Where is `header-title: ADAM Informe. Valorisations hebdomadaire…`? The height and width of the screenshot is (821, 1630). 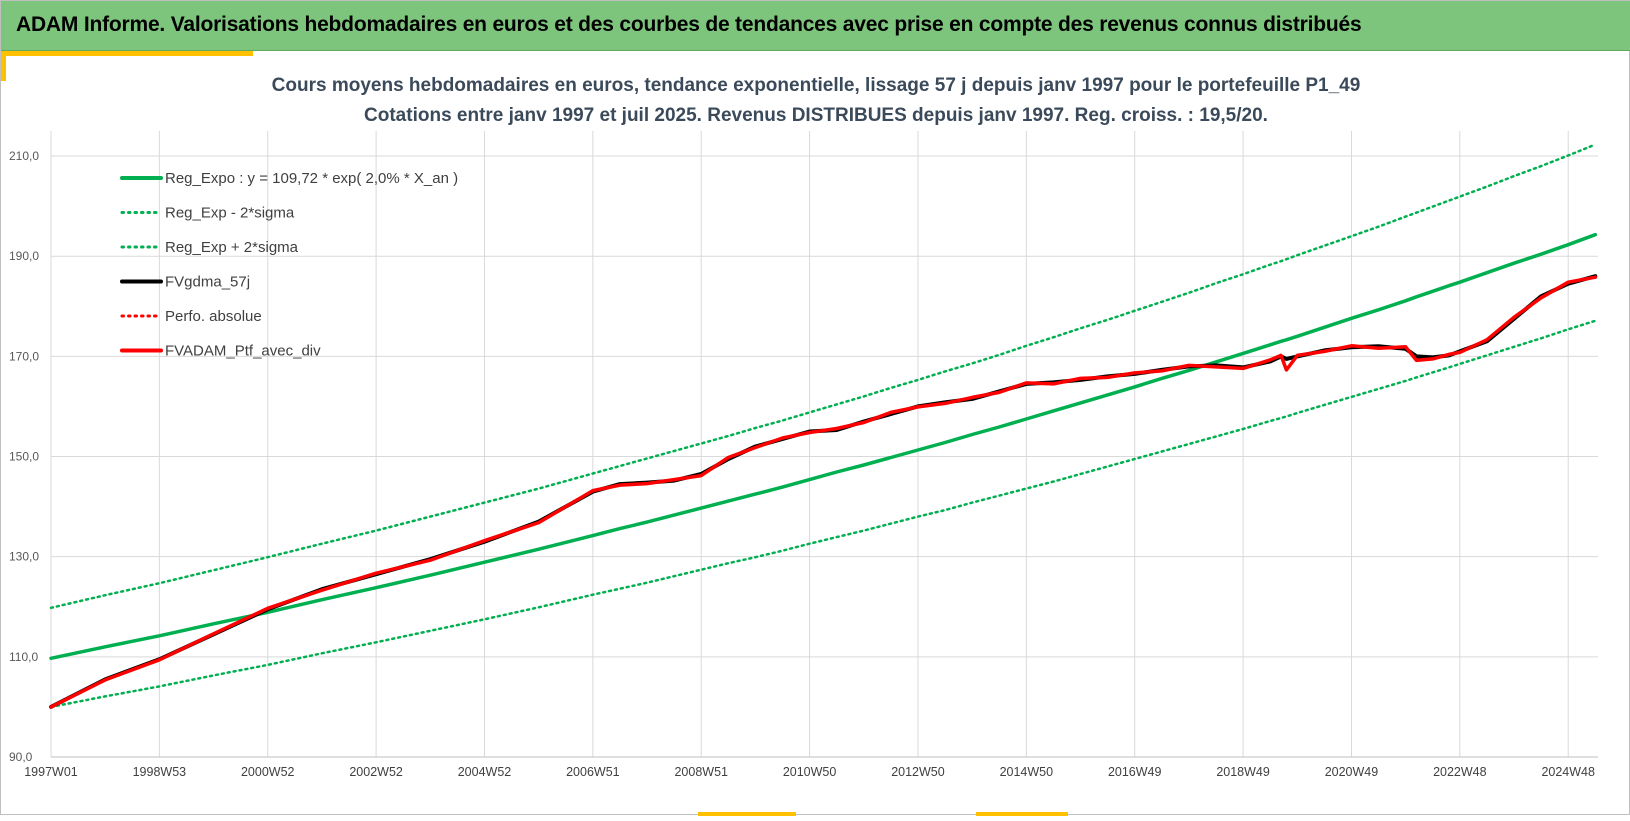
header-title: ADAM Informe. Valorisations hebdomadaire… is located at coordinates (689, 24).